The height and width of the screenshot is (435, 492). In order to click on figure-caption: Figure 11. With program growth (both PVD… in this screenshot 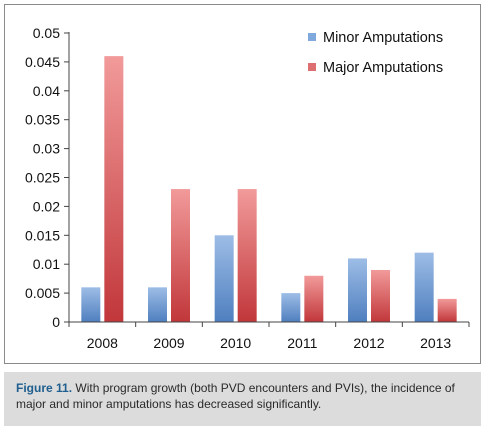, I will do `click(242, 399)`.